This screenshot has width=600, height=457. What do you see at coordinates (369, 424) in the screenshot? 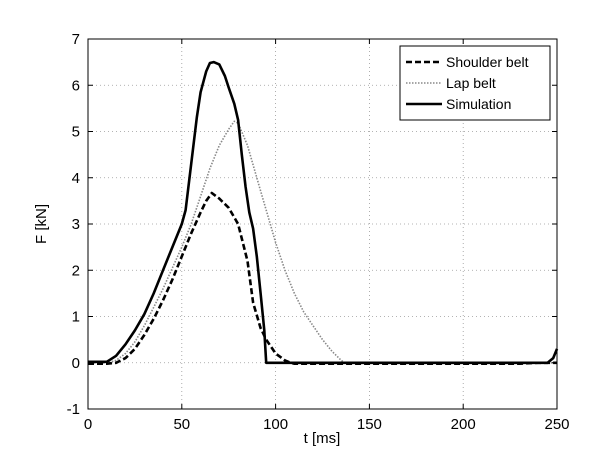
I see `x-tick-label: 150` at bounding box center [369, 424].